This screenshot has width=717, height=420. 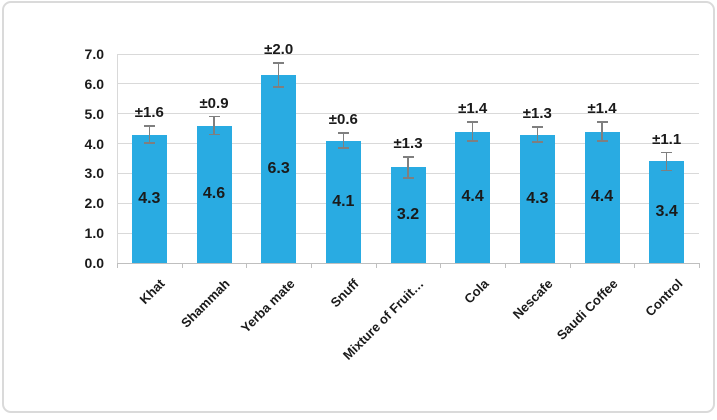 What do you see at coordinates (94, 113) in the screenshot?
I see `y-axis-tick-label: 5.0` at bounding box center [94, 113].